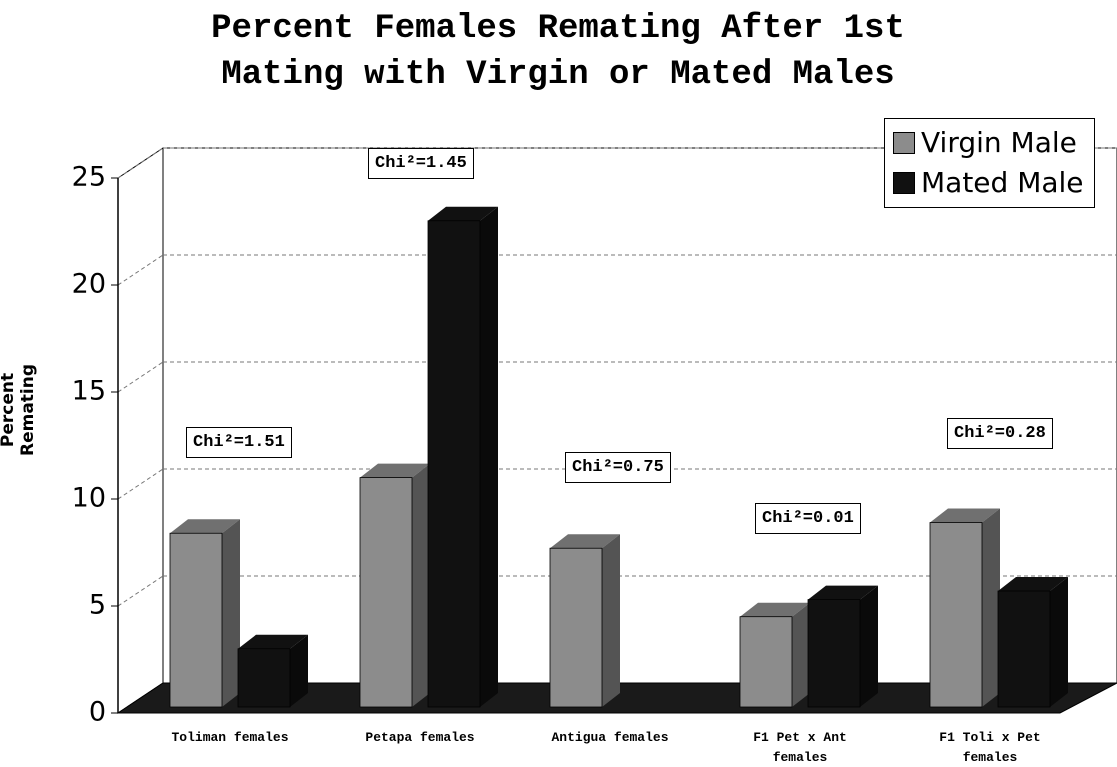  Describe the element at coordinates (89, 284) in the screenshot. I see `y-tick-label: 20` at that location.